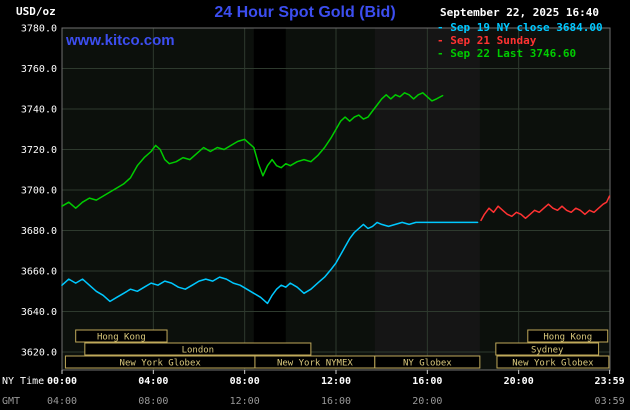 Image resolution: width=630 pixels, height=410 pixels. Describe the element at coordinates (120, 40) in the screenshot. I see `kitco-link: www.kitco.com` at that location.